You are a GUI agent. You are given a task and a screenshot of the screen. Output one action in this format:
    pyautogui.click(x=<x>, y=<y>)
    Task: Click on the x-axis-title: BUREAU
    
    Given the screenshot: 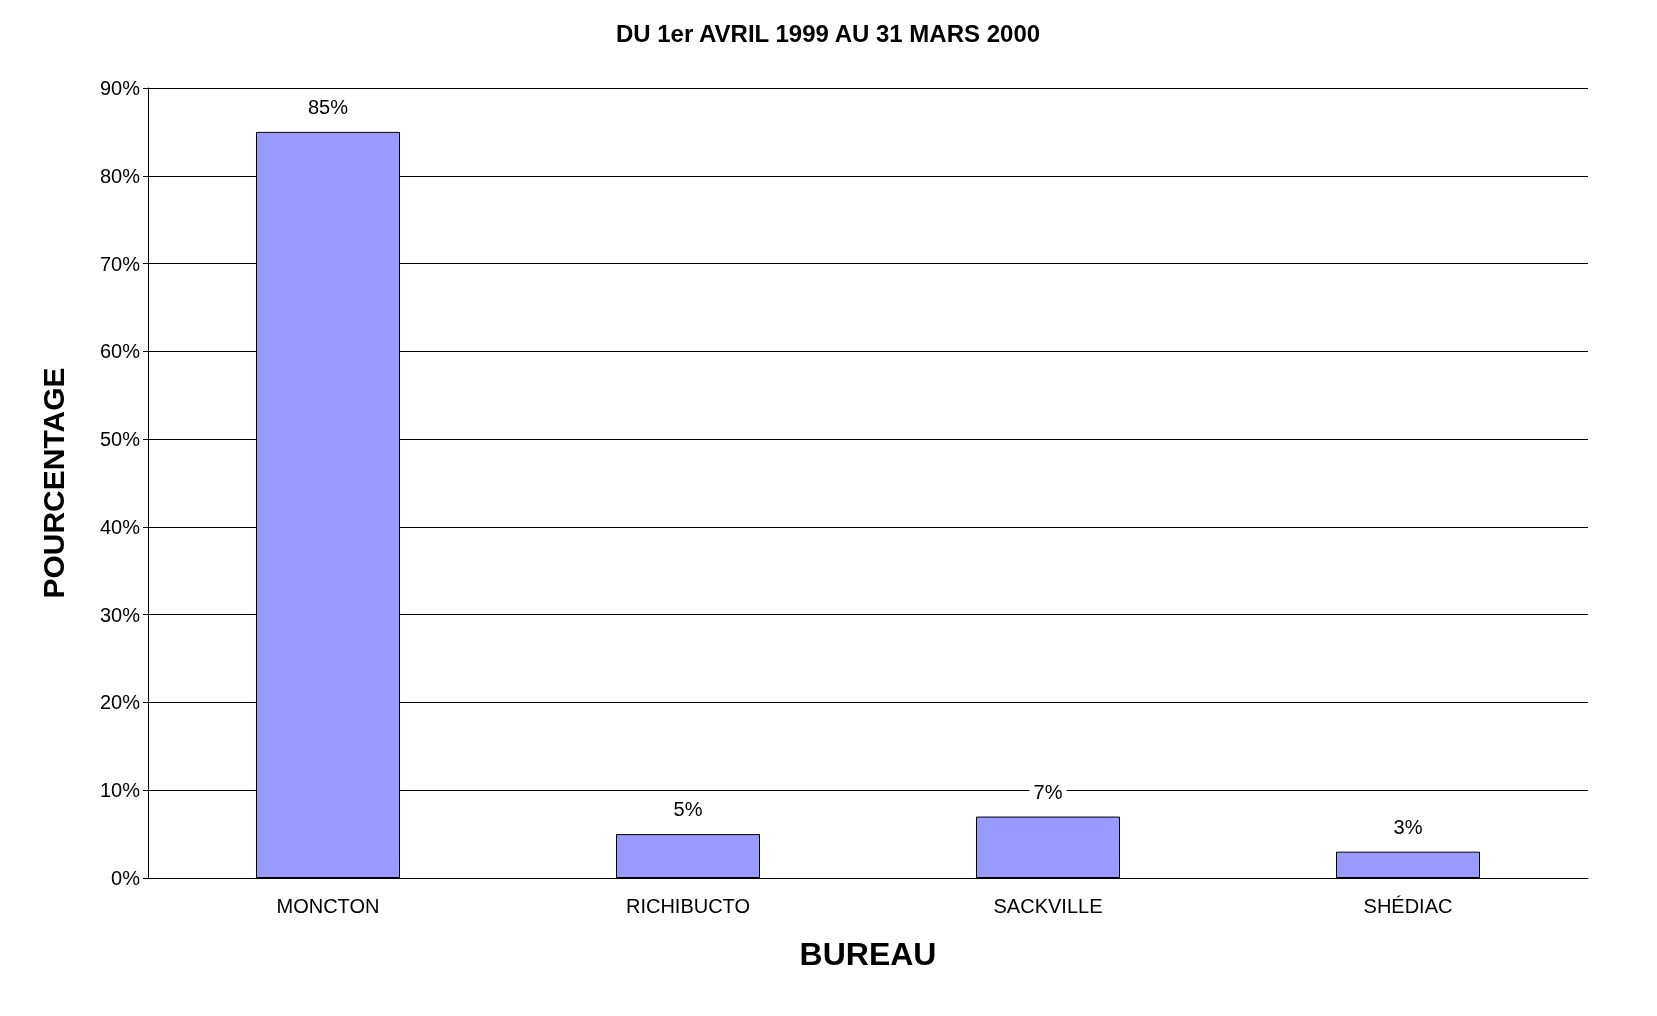 What is the action you would take?
    pyautogui.click(x=868, y=954)
    